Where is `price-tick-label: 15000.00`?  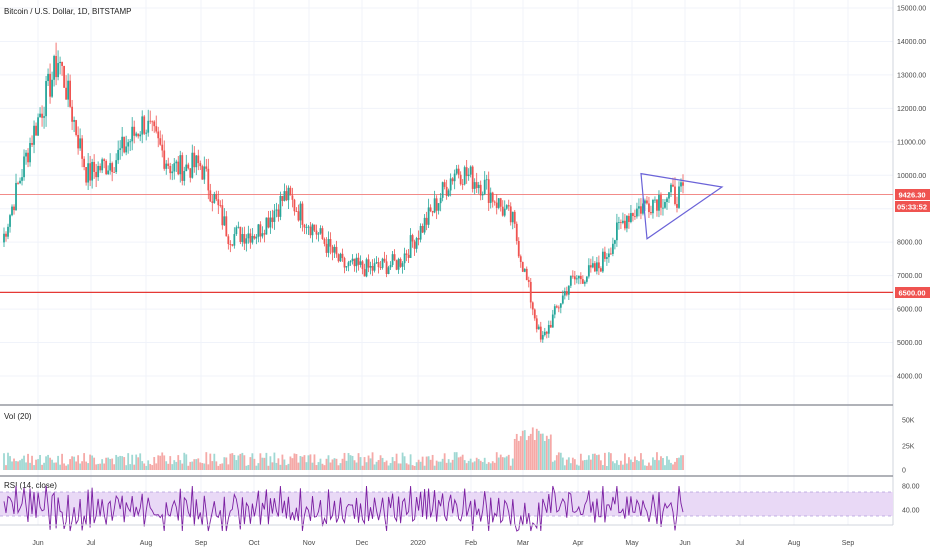
price-tick-label: 15000.00 is located at coordinates (911, 9).